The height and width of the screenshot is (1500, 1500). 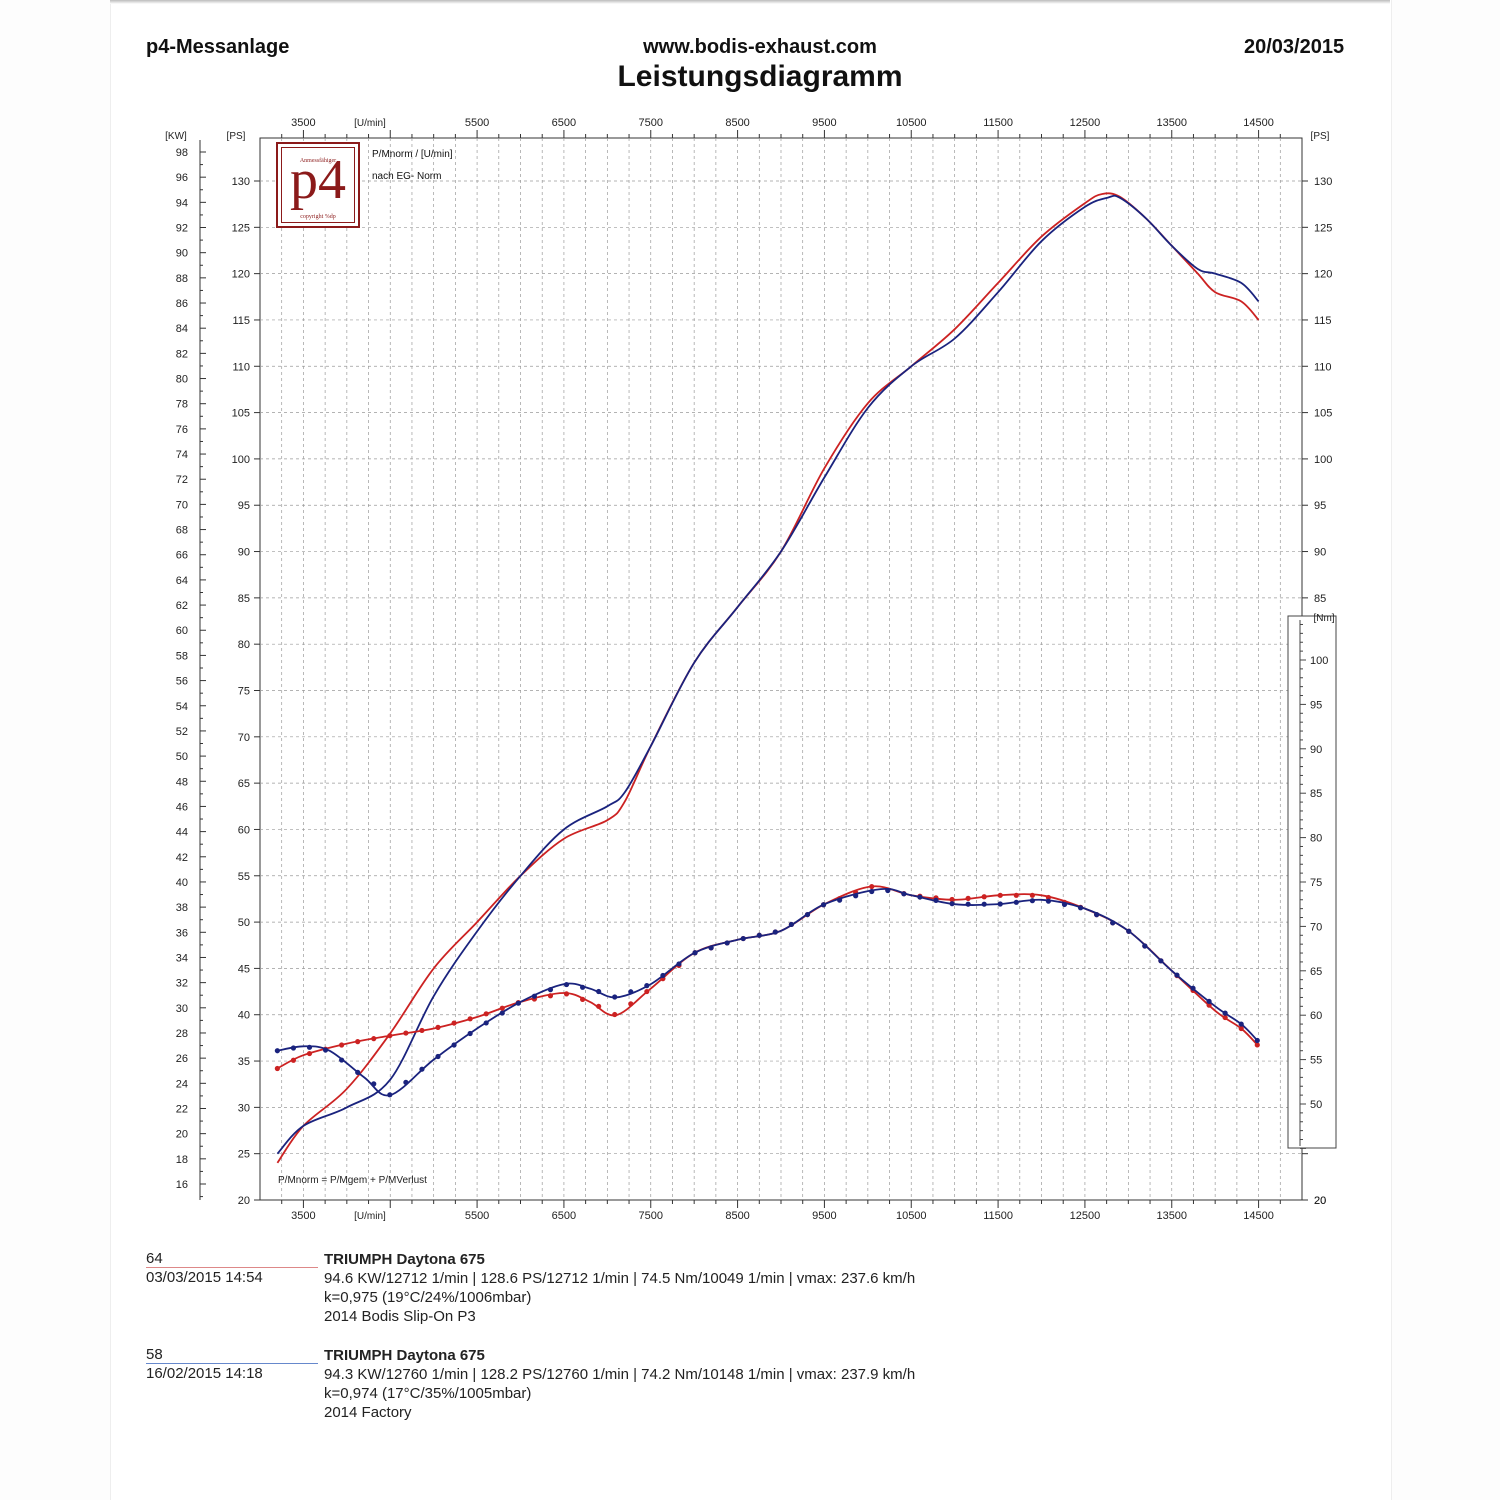 I want to click on ps-tick-label-right: 105, so click(x=1323, y=414).